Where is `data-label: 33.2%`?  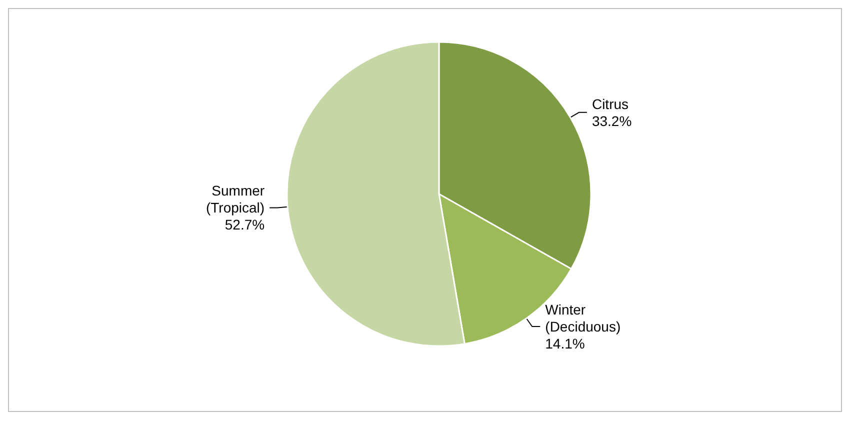 data-label: 33.2% is located at coordinates (612, 120).